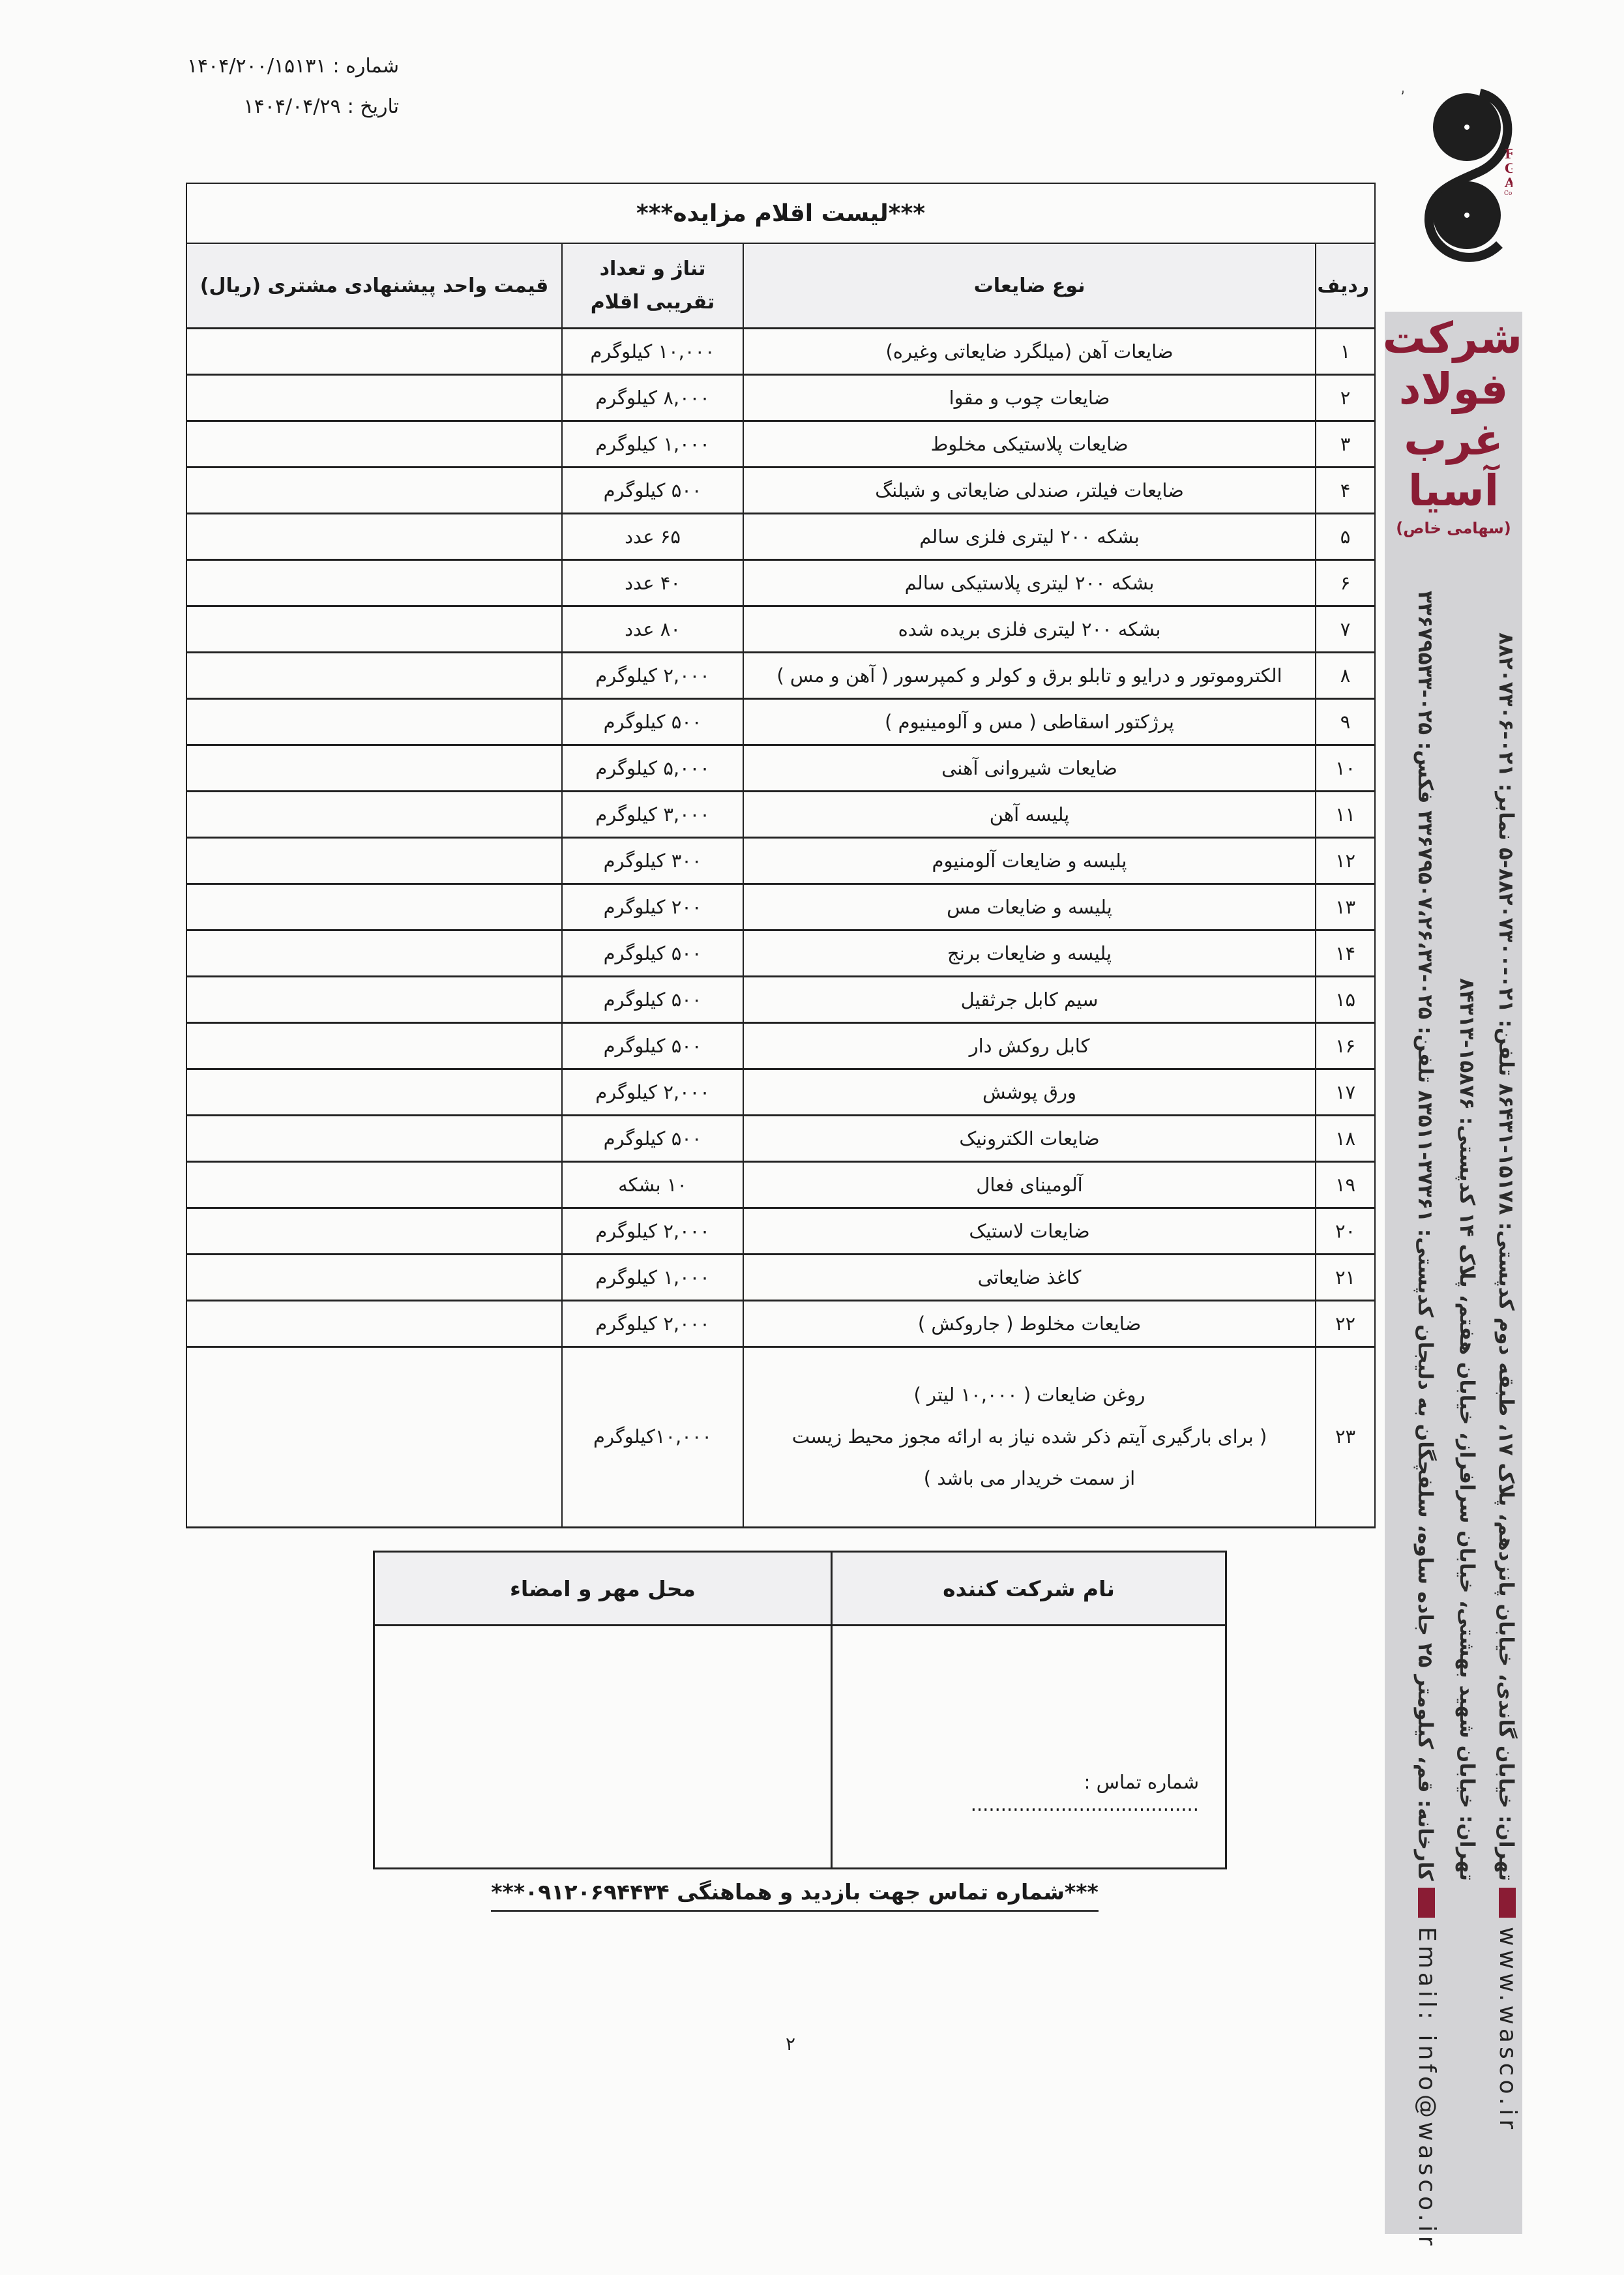 Image resolution: width=1624 pixels, height=2275 pixels. Describe the element at coordinates (1029, 629) in the screenshot. I see `item-type-text: بشکه ۲۰۰ لیتری فلزی بریده شده` at that location.